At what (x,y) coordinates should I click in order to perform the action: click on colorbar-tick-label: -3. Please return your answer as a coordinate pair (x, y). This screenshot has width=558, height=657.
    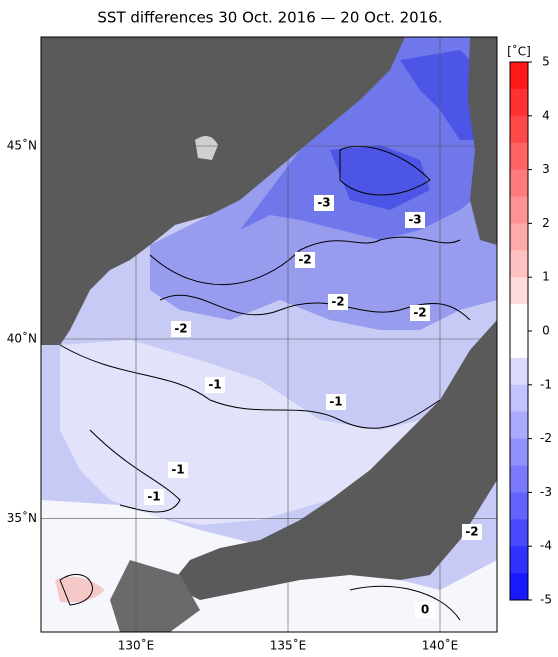
    Looking at the image, I should click on (546, 492).